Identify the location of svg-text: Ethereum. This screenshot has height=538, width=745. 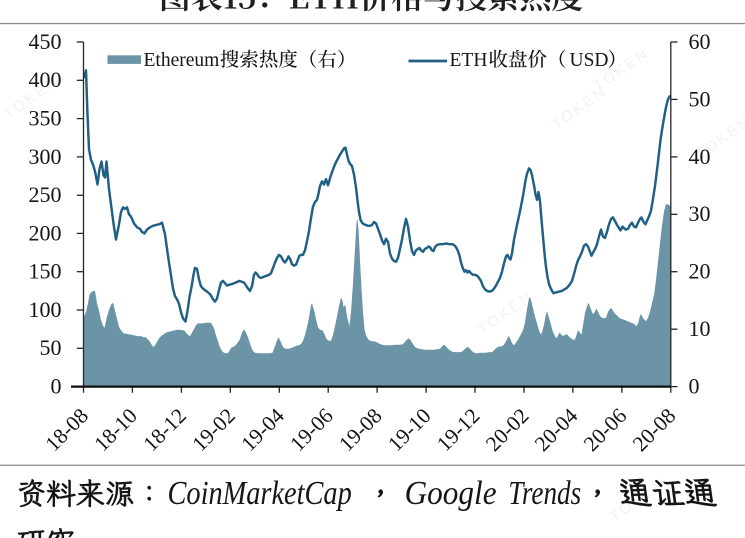
(182, 60).